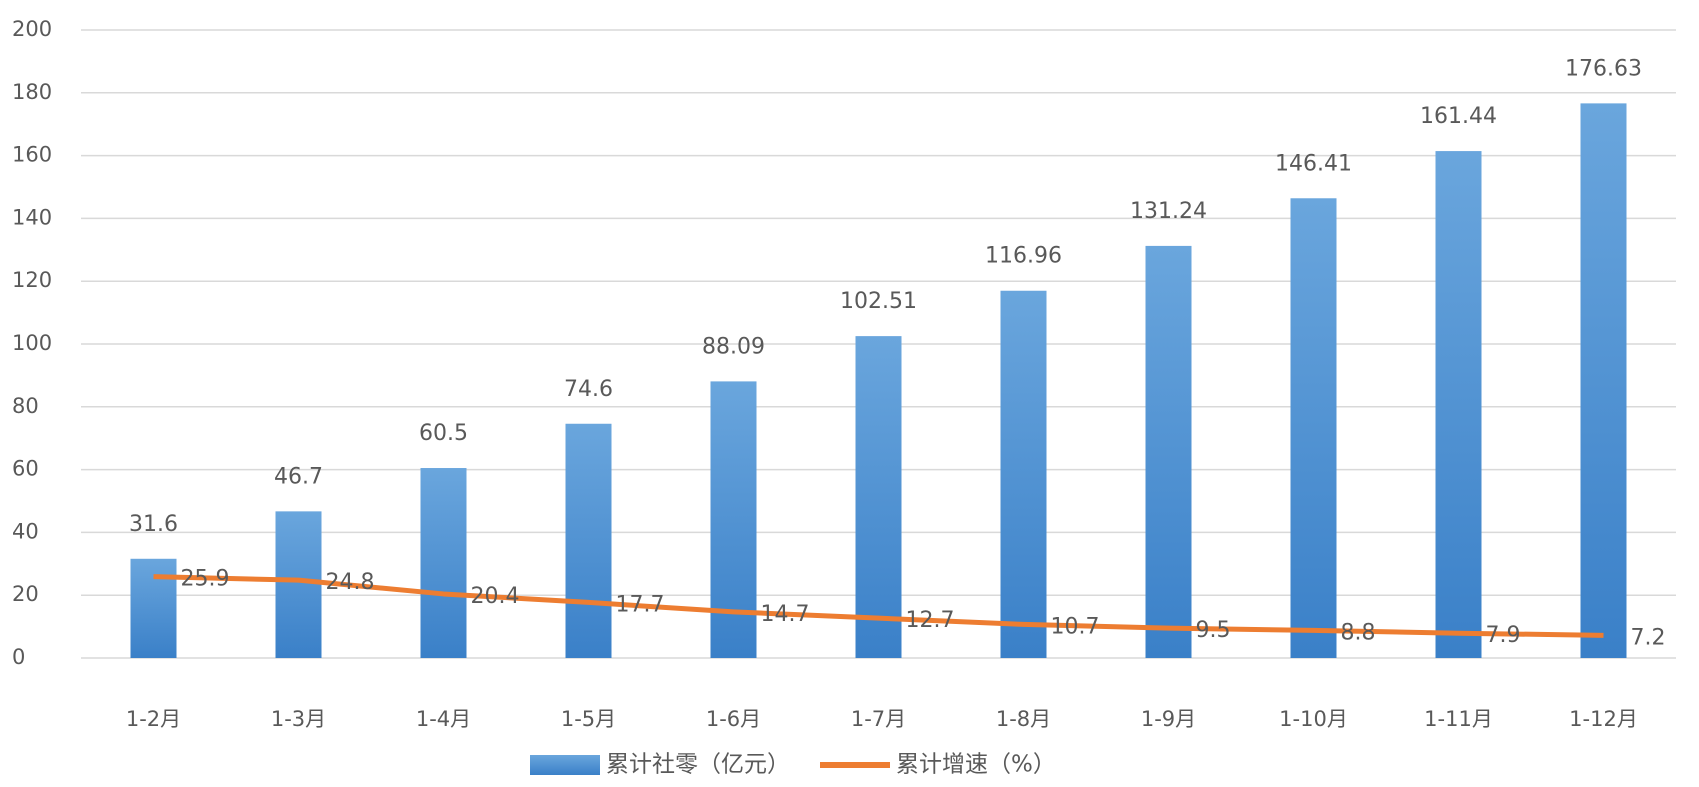 The width and height of the screenshot is (1699, 787). I want to click on line, so click(878, 606).